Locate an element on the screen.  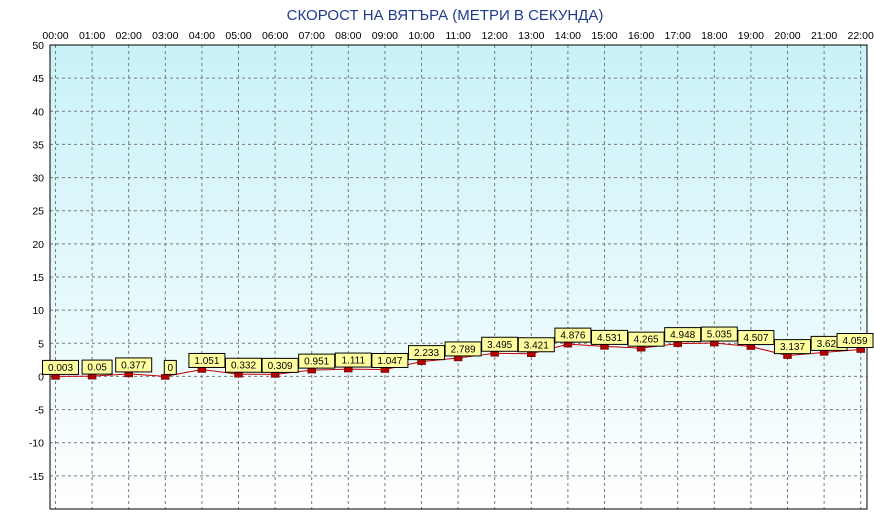
data-label: 2.789 is located at coordinates (463, 349).